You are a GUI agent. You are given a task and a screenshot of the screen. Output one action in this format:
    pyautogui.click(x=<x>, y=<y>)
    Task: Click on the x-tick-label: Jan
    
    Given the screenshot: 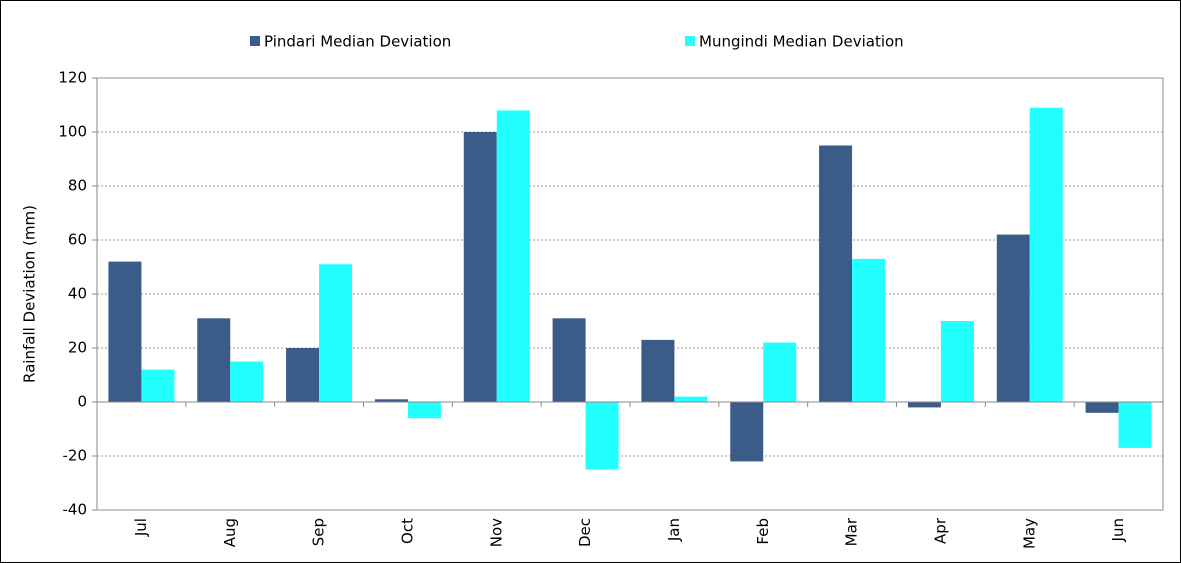 What is the action you would take?
    pyautogui.click(x=674, y=530)
    